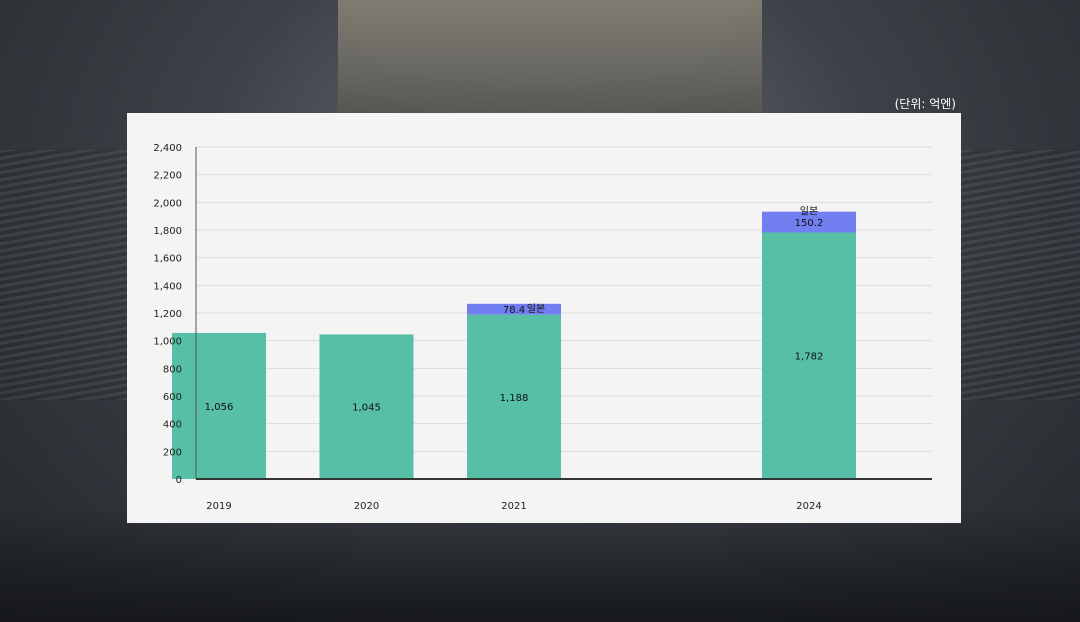 The width and height of the screenshot is (1080, 622). I want to click on y-tick-label: 1,400, so click(167, 286).